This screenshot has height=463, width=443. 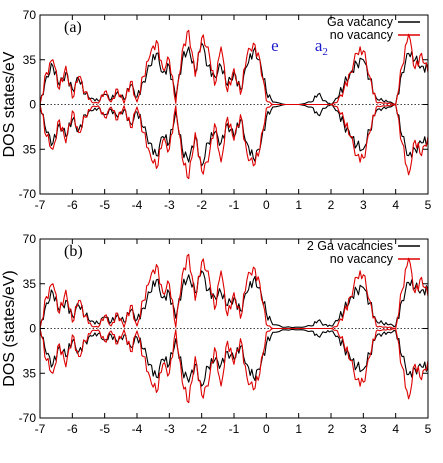 I want to click on series-ga-vacancy-down, so click(x=234, y=135).